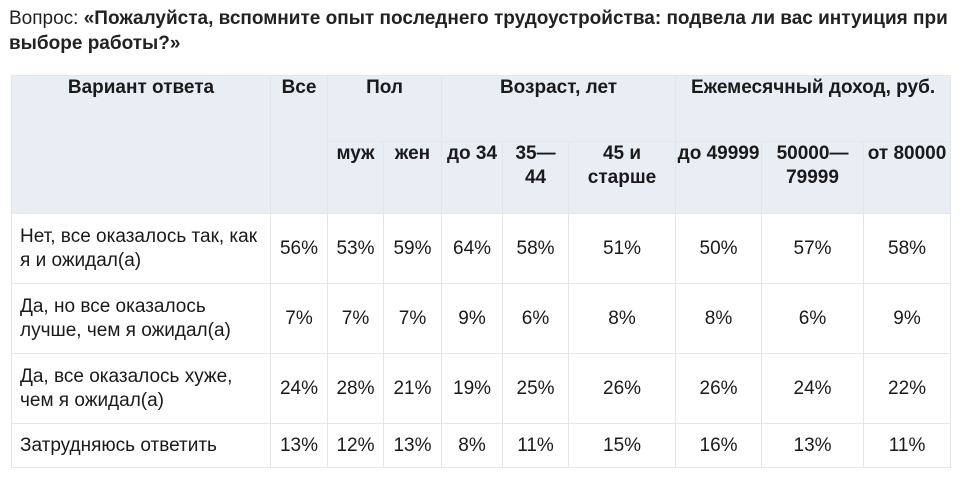 The height and width of the screenshot is (479, 964). I want to click on table-cell: 16%, so click(719, 445).